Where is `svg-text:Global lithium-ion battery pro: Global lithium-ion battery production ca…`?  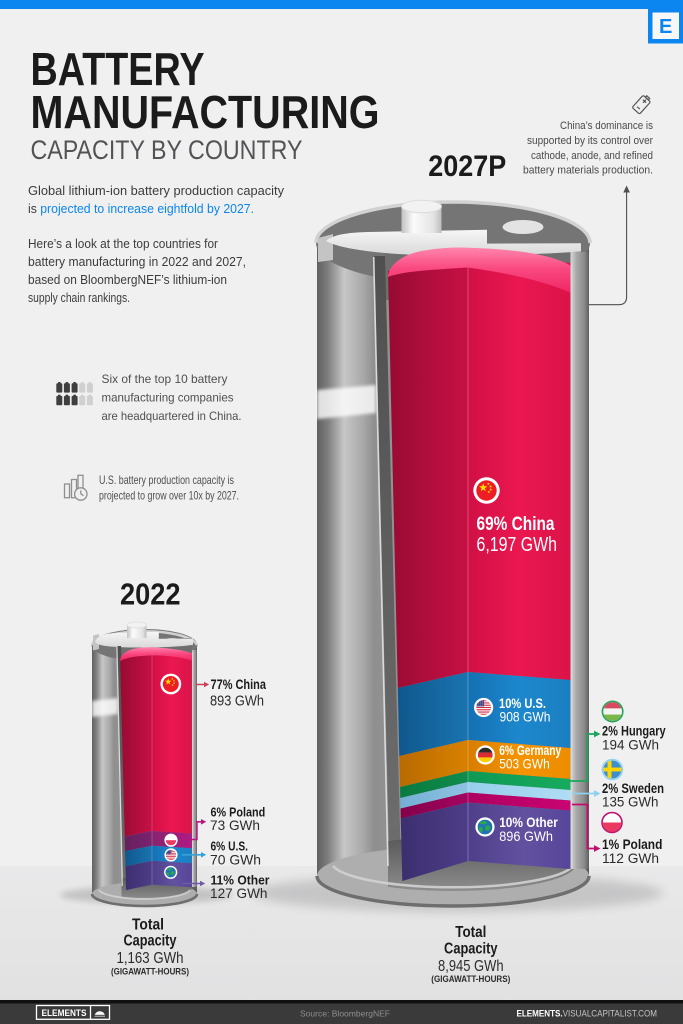
svg-text:Global lithium-ion battery pro: Global lithium-ion battery production ca… is located at coordinates (156, 190).